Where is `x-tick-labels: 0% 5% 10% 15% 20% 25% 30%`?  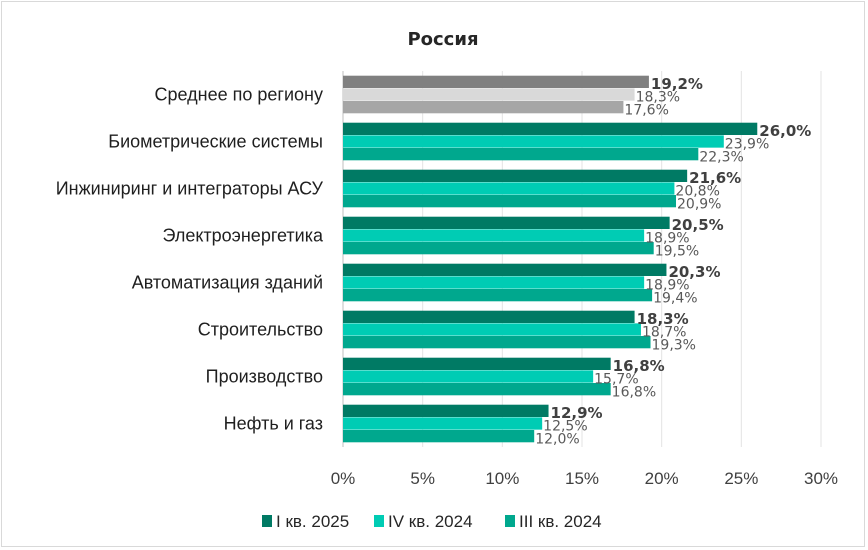
x-tick-labels: 0% 5% 10% 15% 20% 25% 30% is located at coordinates (584, 478).